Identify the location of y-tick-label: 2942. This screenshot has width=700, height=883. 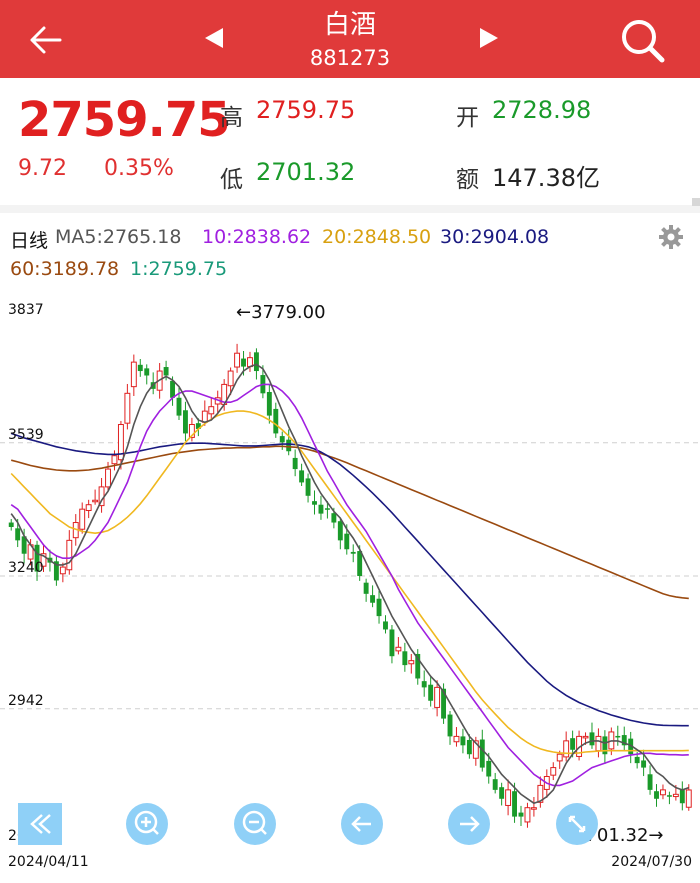
(26, 701).